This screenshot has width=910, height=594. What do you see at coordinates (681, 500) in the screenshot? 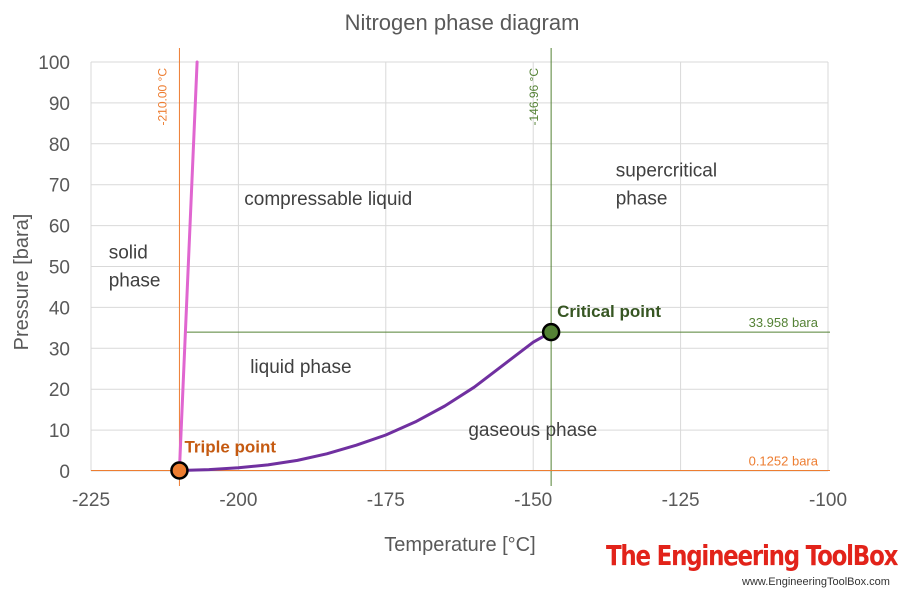
I see `x-tick-label: -125` at bounding box center [681, 500].